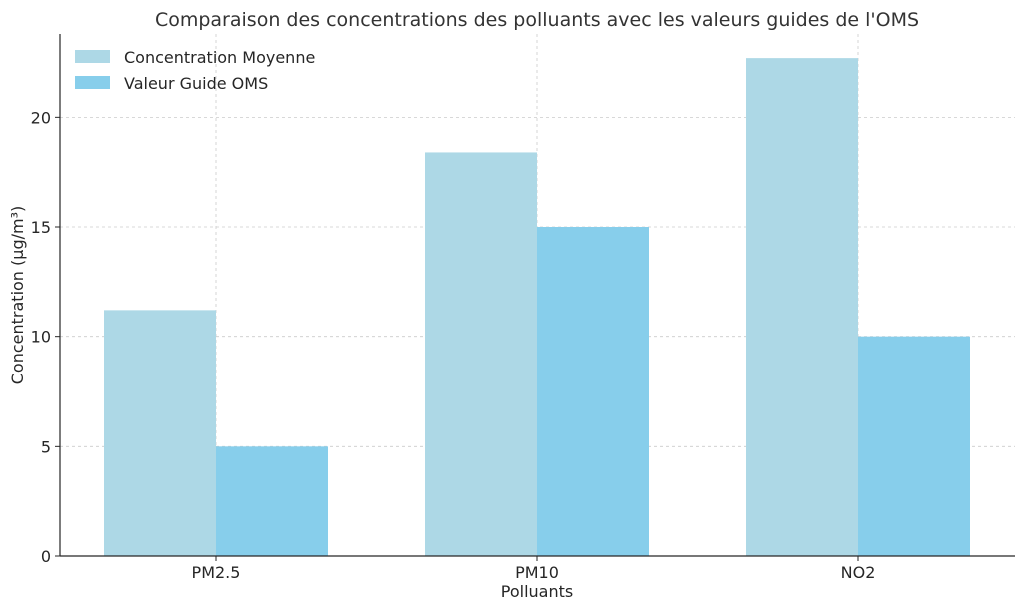  I want to click on x-axis-ticks: PM2.5 PM10 NO2, so click(534, 569).